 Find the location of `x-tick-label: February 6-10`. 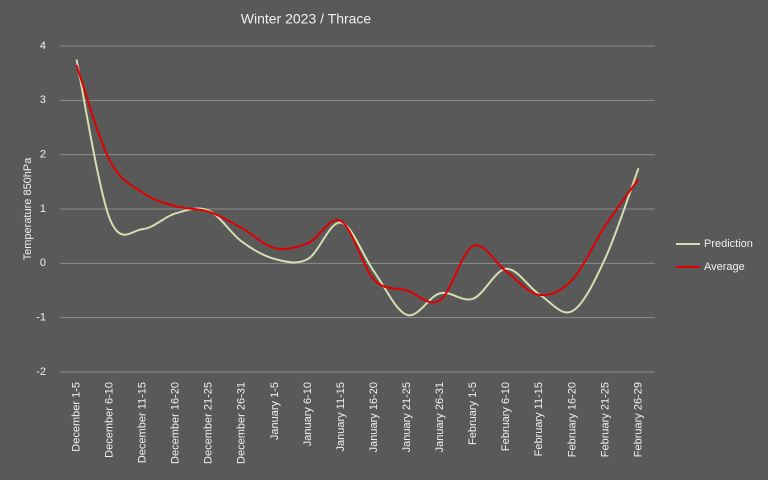

x-tick-label: February 6-10 is located at coordinates (506, 416).